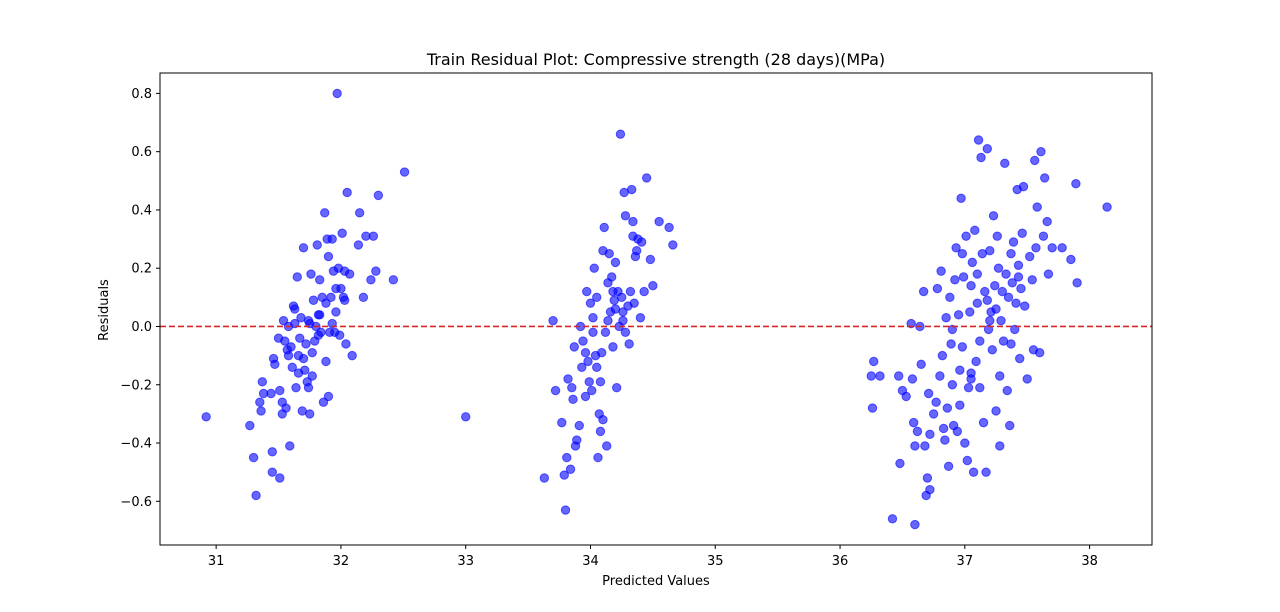  What do you see at coordinates (141, 269) in the screenshot?
I see `y-tick-label: 0.2` at bounding box center [141, 269].